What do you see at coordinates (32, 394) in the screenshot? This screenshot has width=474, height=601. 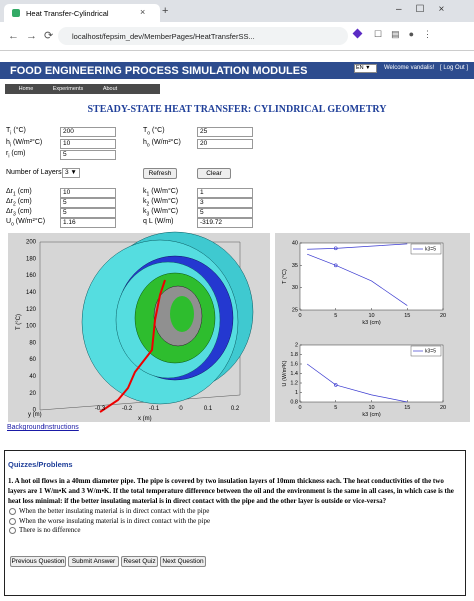 I see `z-tick-label: 20` at bounding box center [32, 394].